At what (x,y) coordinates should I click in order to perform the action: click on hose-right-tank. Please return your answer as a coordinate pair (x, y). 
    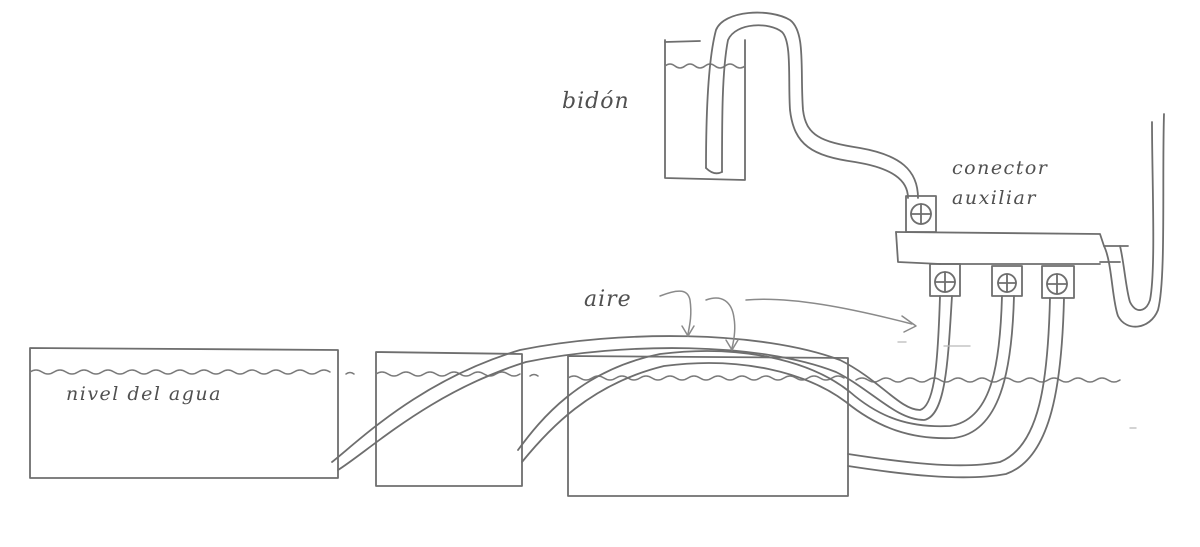
    Looking at the image, I should click on (956, 388).